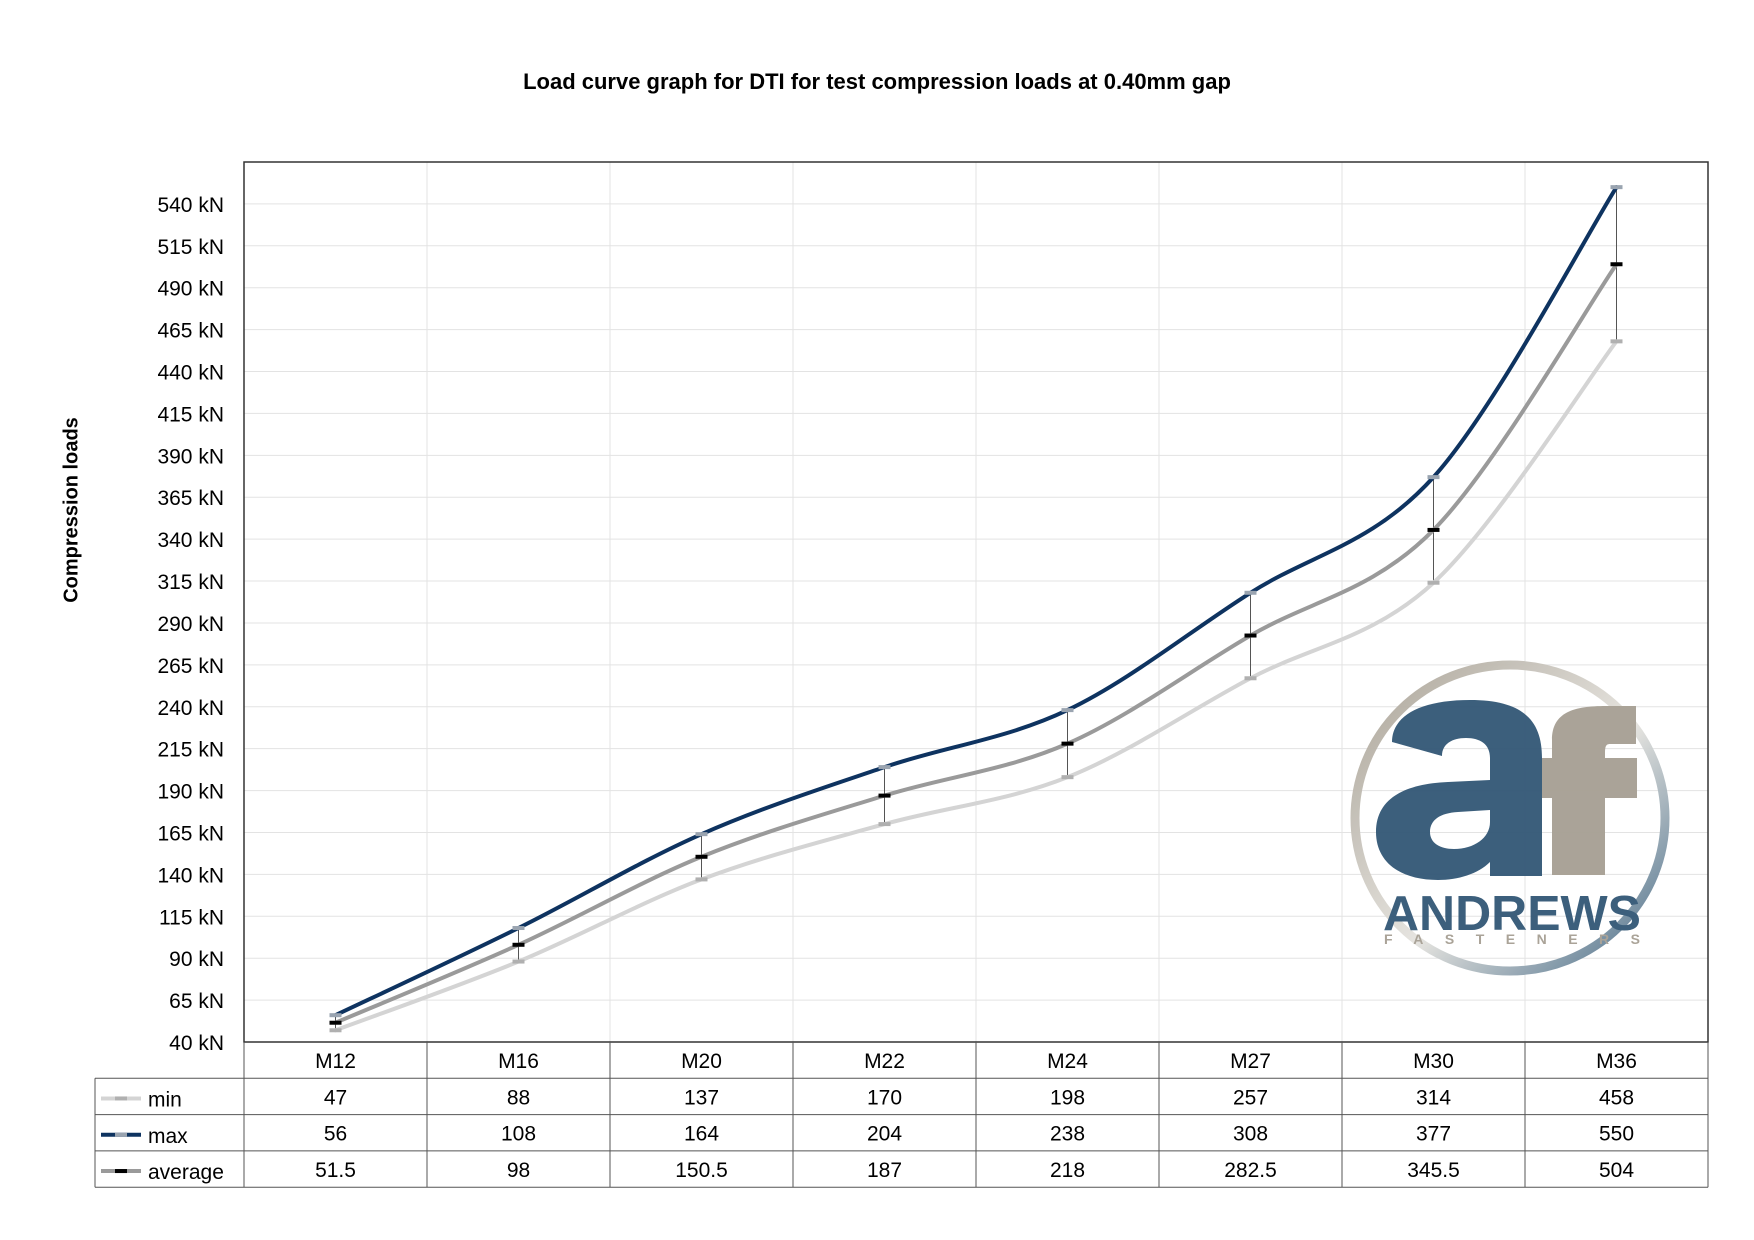 The image size is (1754, 1240). I want to click on table-cell-value: 345.5, so click(1433, 1170).